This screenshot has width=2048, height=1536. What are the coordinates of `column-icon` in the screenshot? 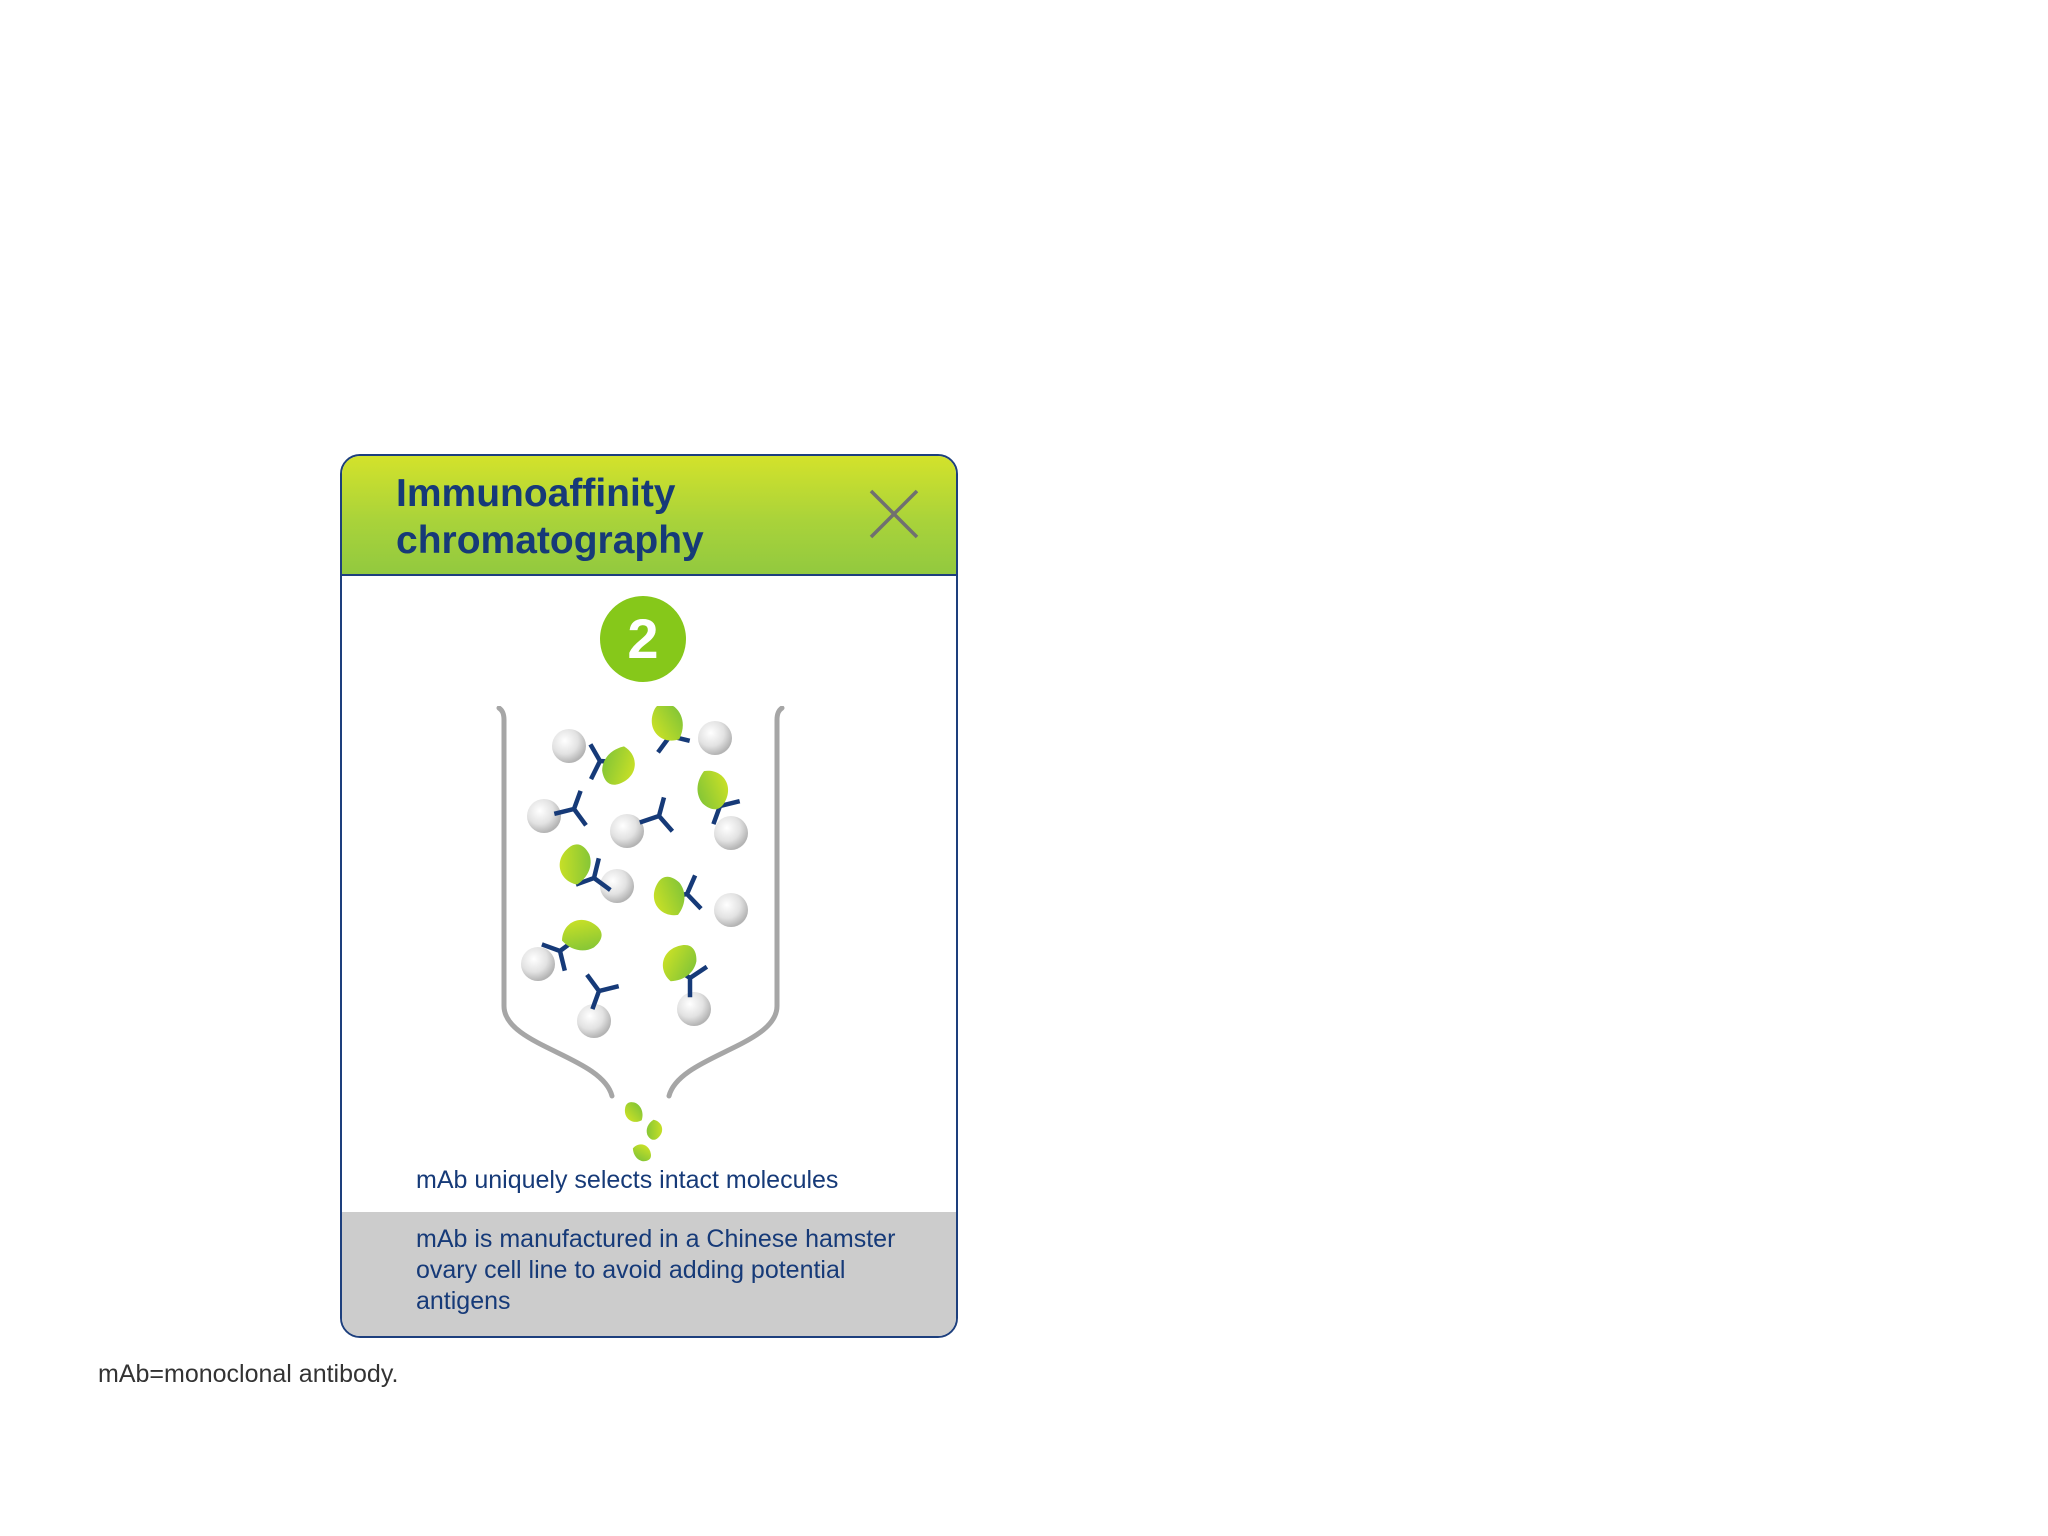 It's located at (640, 902).